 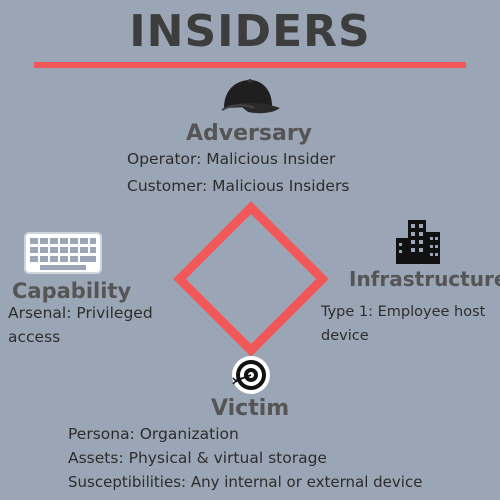 I want to click on capability-line-2: access, so click(x=34, y=337).